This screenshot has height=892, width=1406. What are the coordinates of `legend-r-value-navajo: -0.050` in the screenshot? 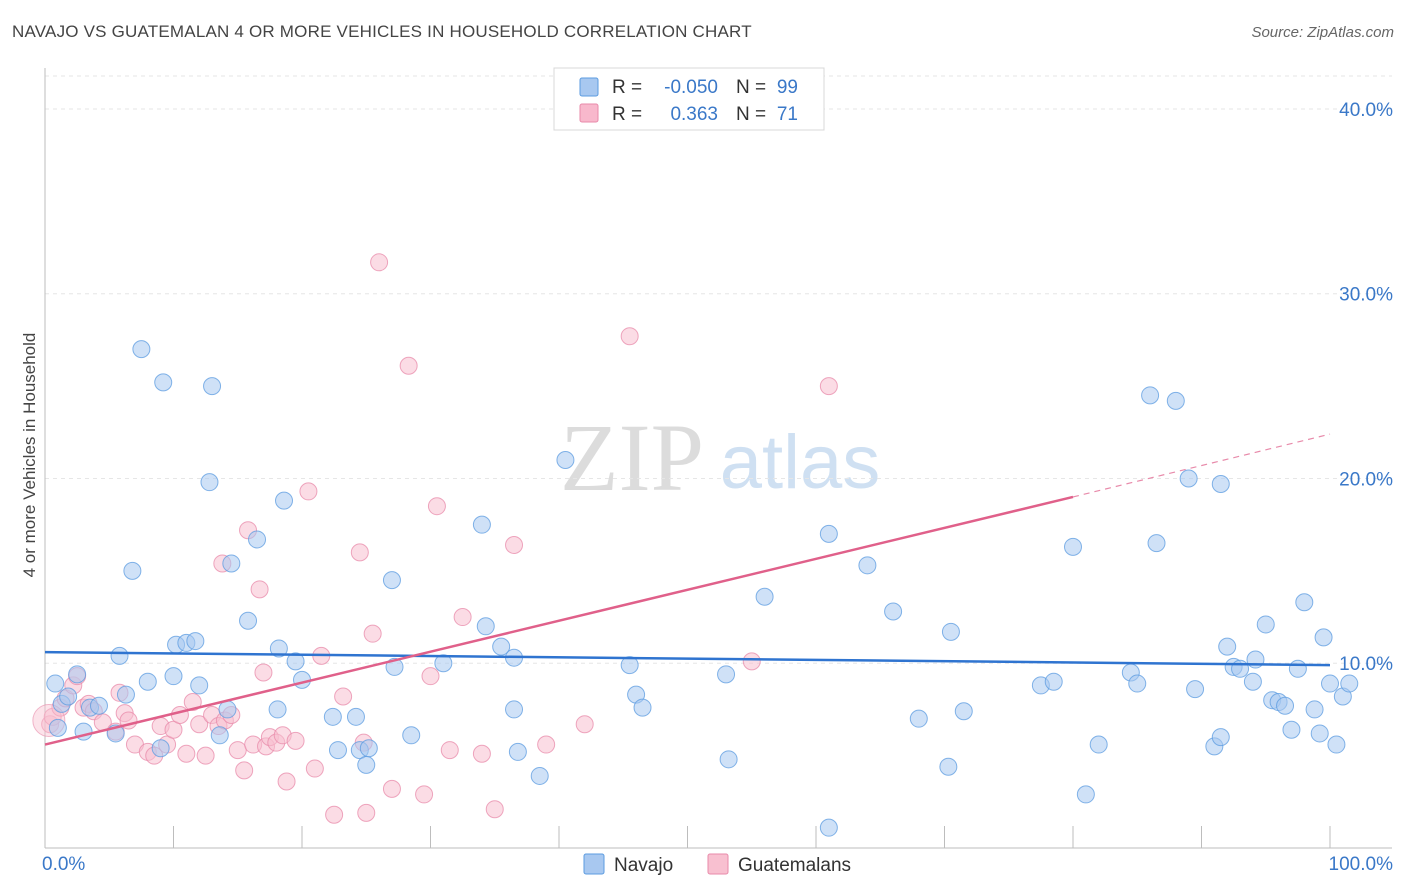 It's located at (691, 87).